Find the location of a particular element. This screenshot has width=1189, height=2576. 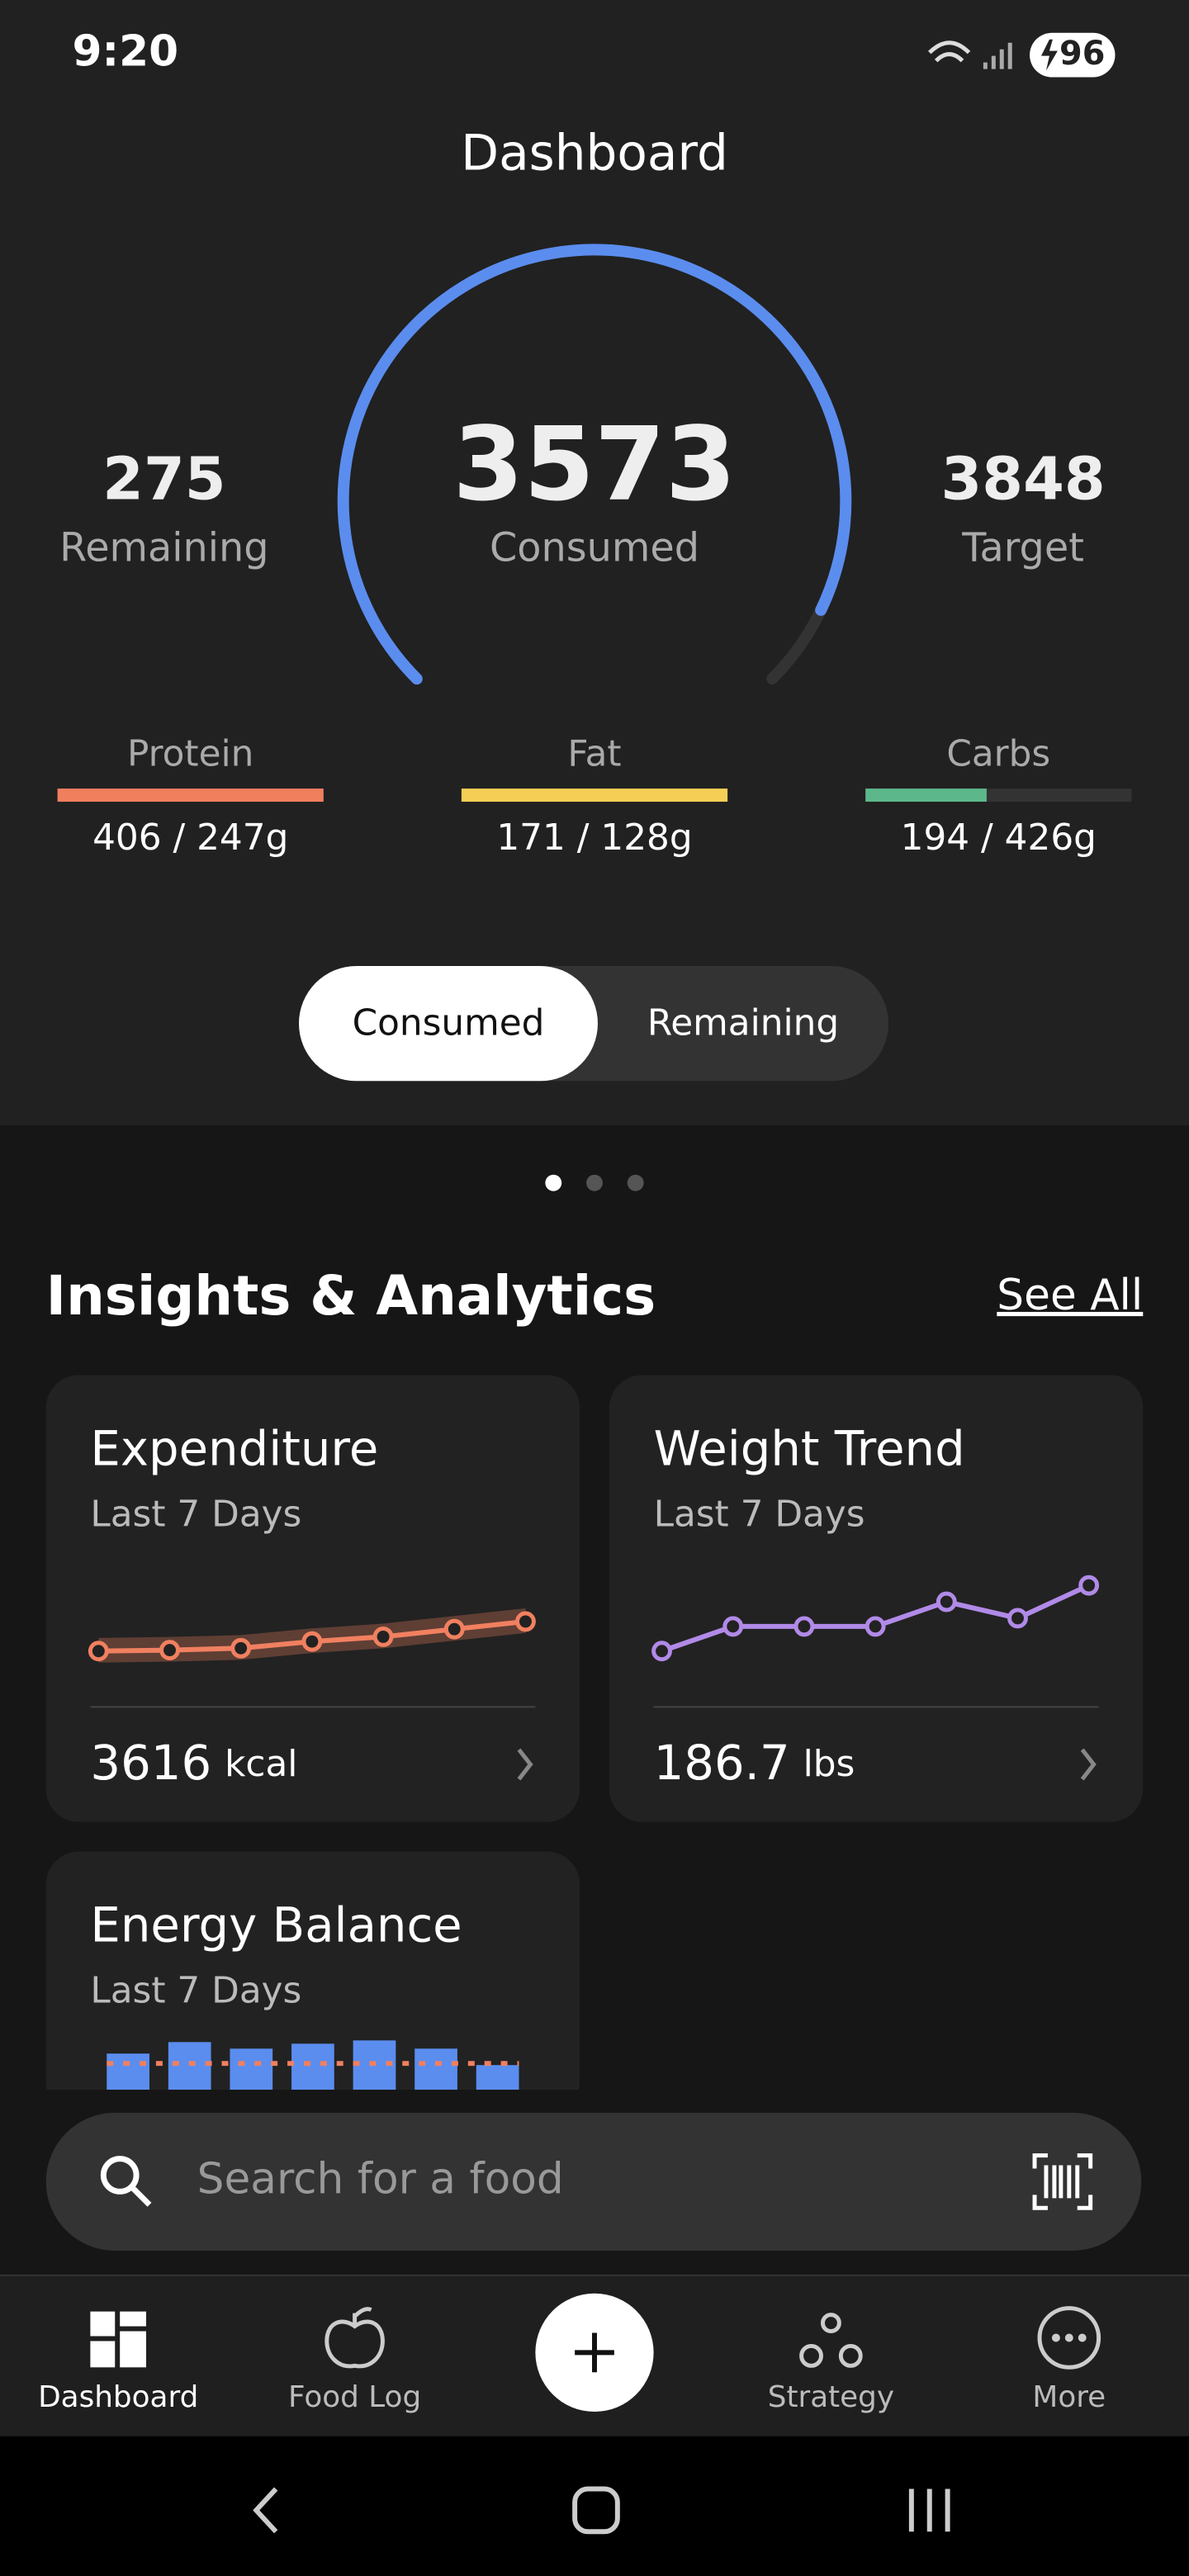

search-placeholder: Search for a food is located at coordinates (380, 2179).